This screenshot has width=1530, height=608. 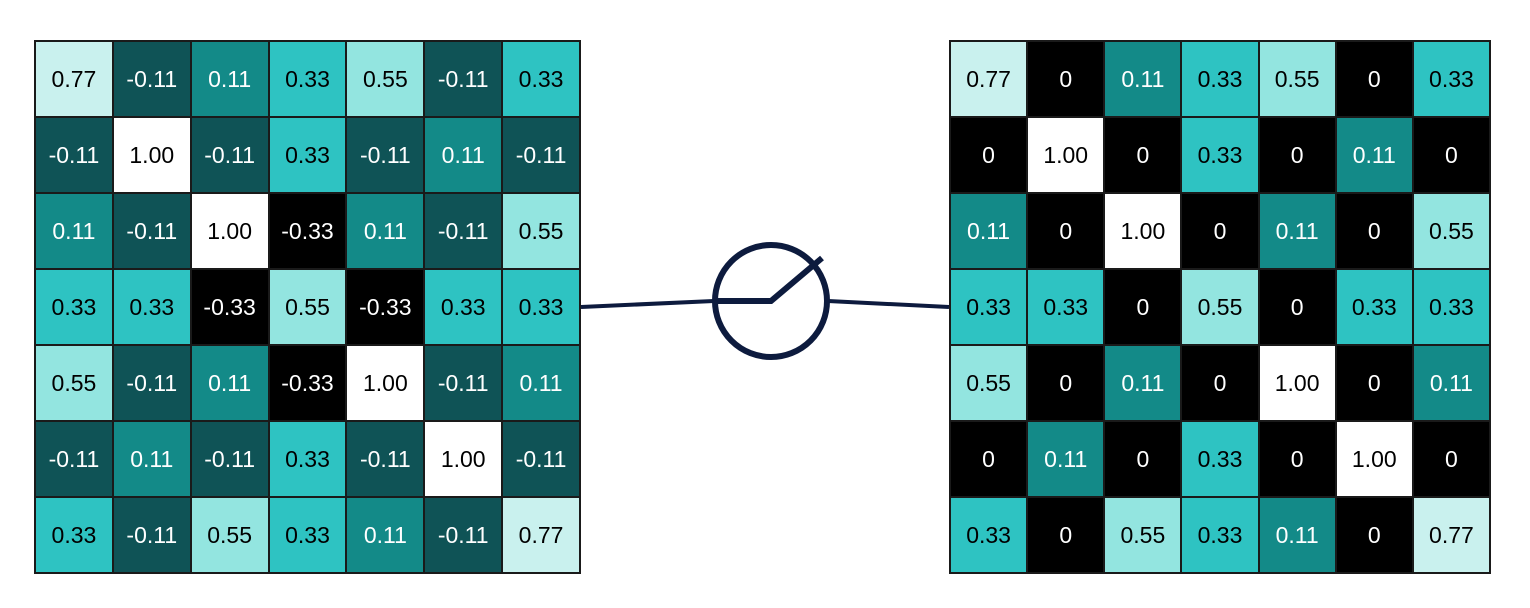 What do you see at coordinates (888, 304) in the screenshot?
I see `output-connector-line` at bounding box center [888, 304].